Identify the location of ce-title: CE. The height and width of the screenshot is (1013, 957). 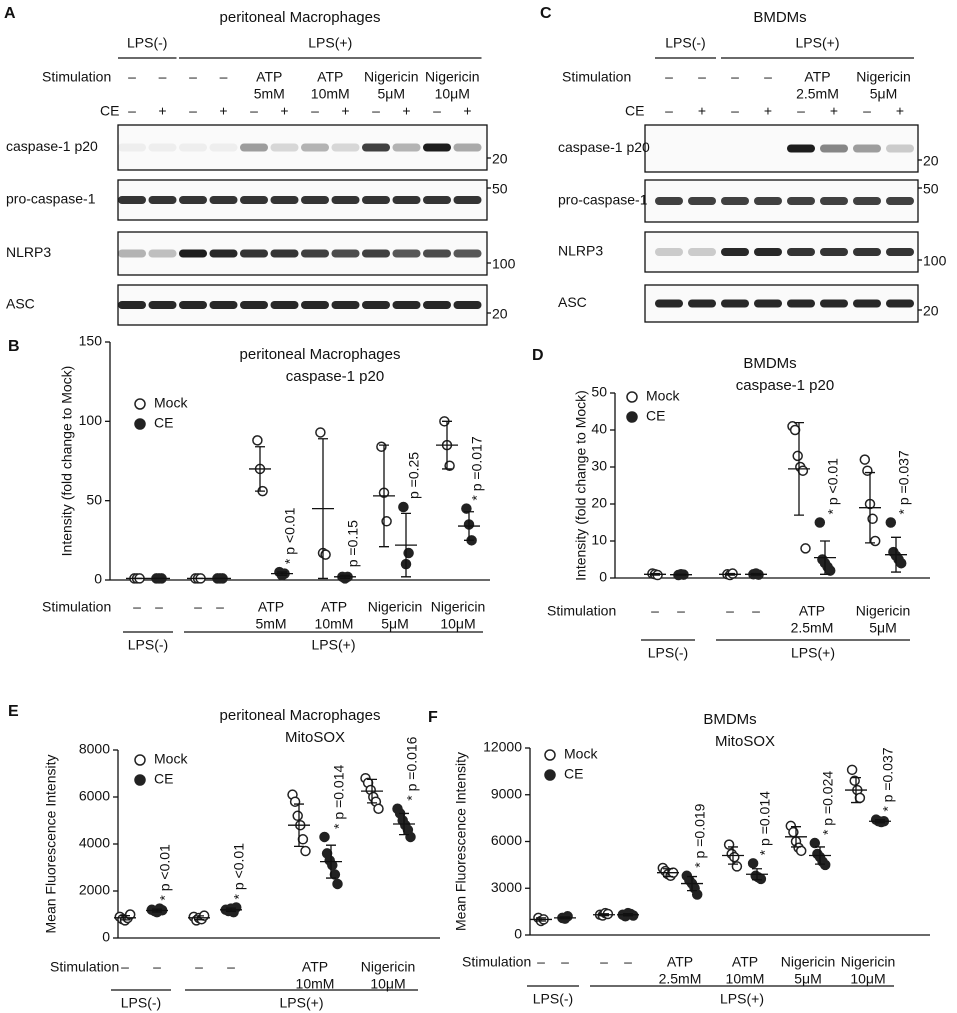
(634, 111).